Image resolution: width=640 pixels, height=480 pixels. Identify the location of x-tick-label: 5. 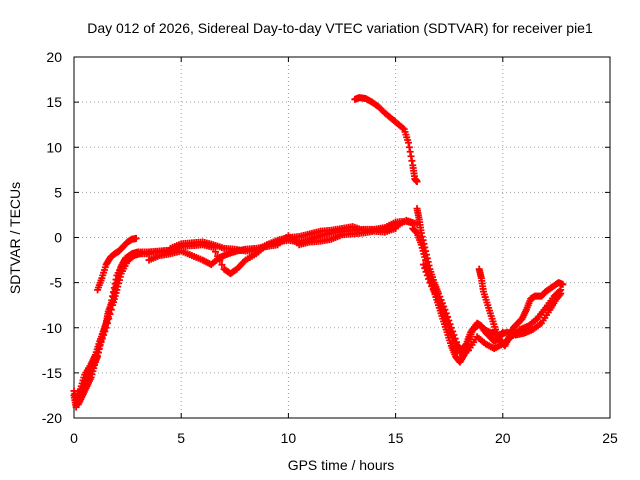
(181, 438).